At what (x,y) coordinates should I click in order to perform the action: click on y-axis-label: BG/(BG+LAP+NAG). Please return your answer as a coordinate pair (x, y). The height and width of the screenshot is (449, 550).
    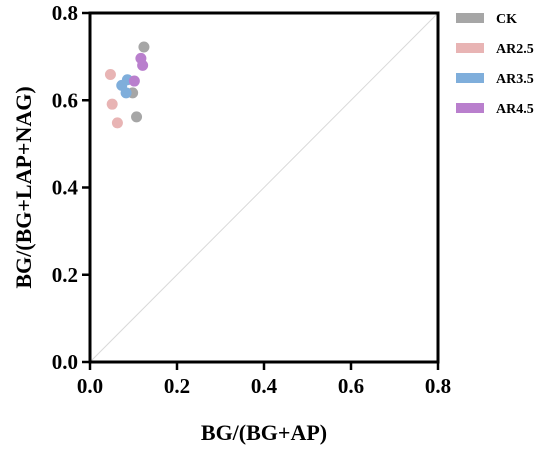
    Looking at the image, I should click on (23, 187).